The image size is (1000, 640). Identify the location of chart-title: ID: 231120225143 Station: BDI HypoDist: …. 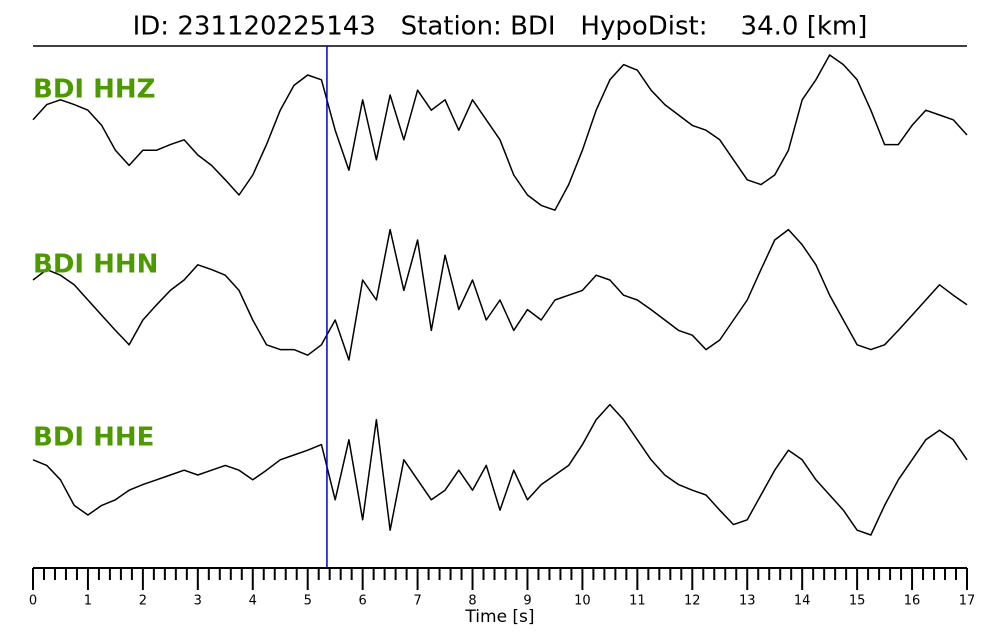
(500, 27).